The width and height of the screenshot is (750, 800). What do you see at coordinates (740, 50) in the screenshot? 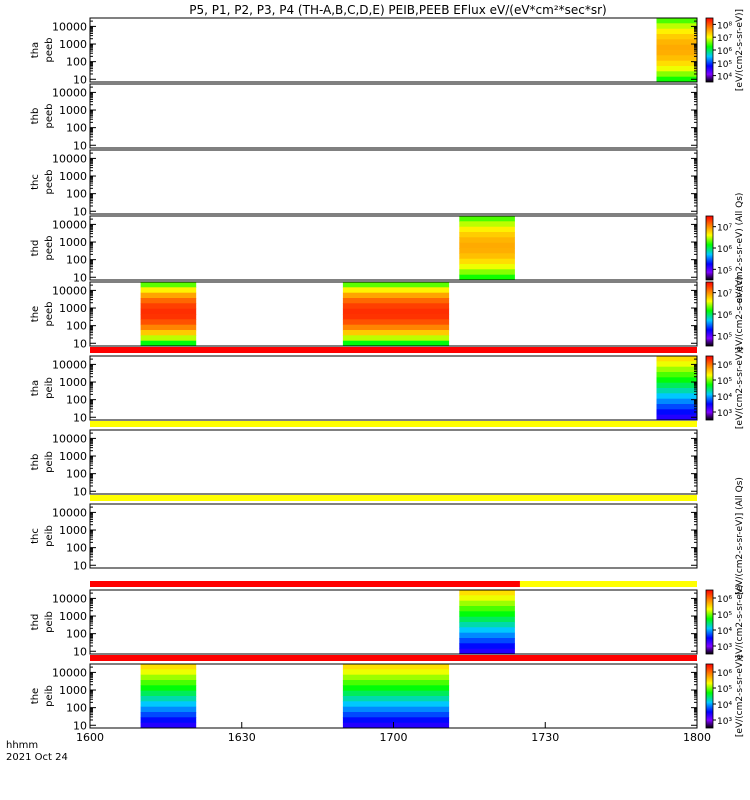
I see `colorbar-label-tha-peeb: [eV/(cm2-s-sr-eV)]` at bounding box center [740, 50].